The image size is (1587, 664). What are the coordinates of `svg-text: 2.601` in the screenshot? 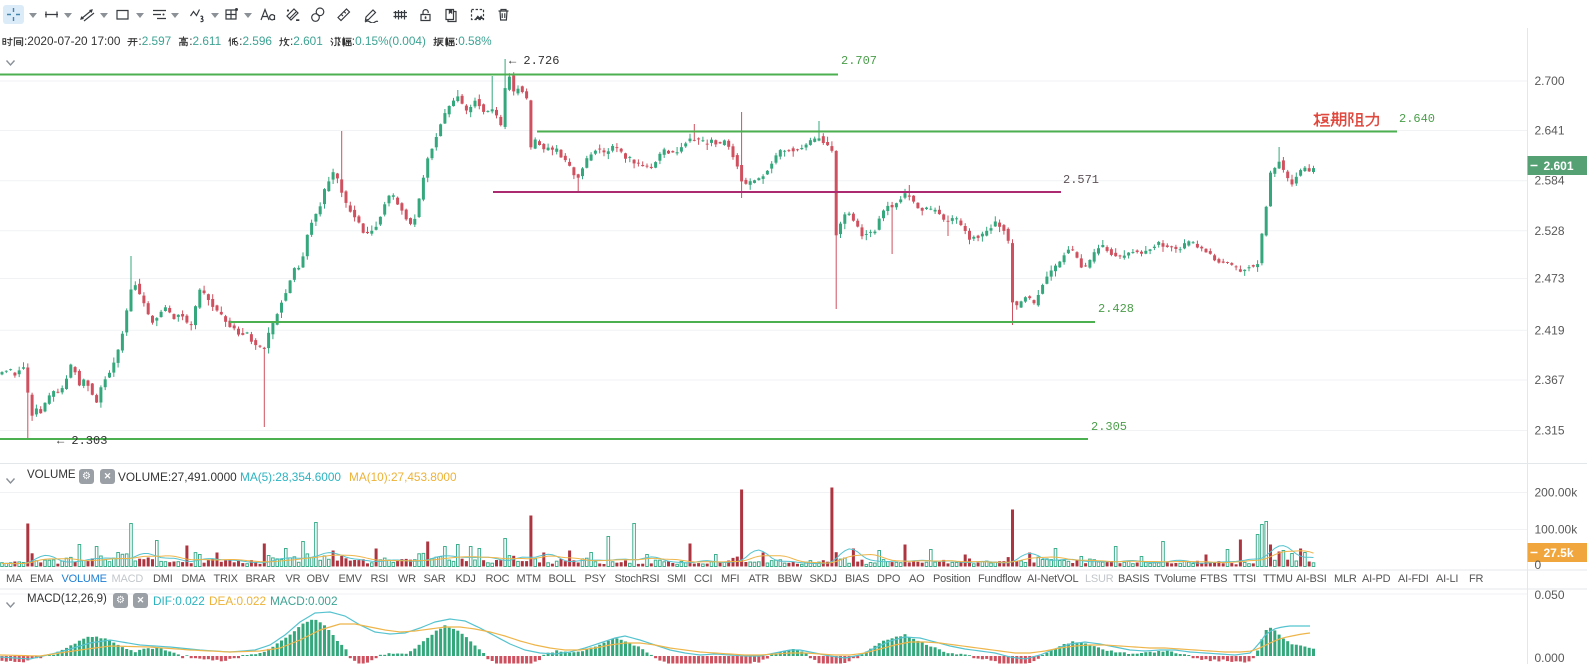 It's located at (1559, 166).